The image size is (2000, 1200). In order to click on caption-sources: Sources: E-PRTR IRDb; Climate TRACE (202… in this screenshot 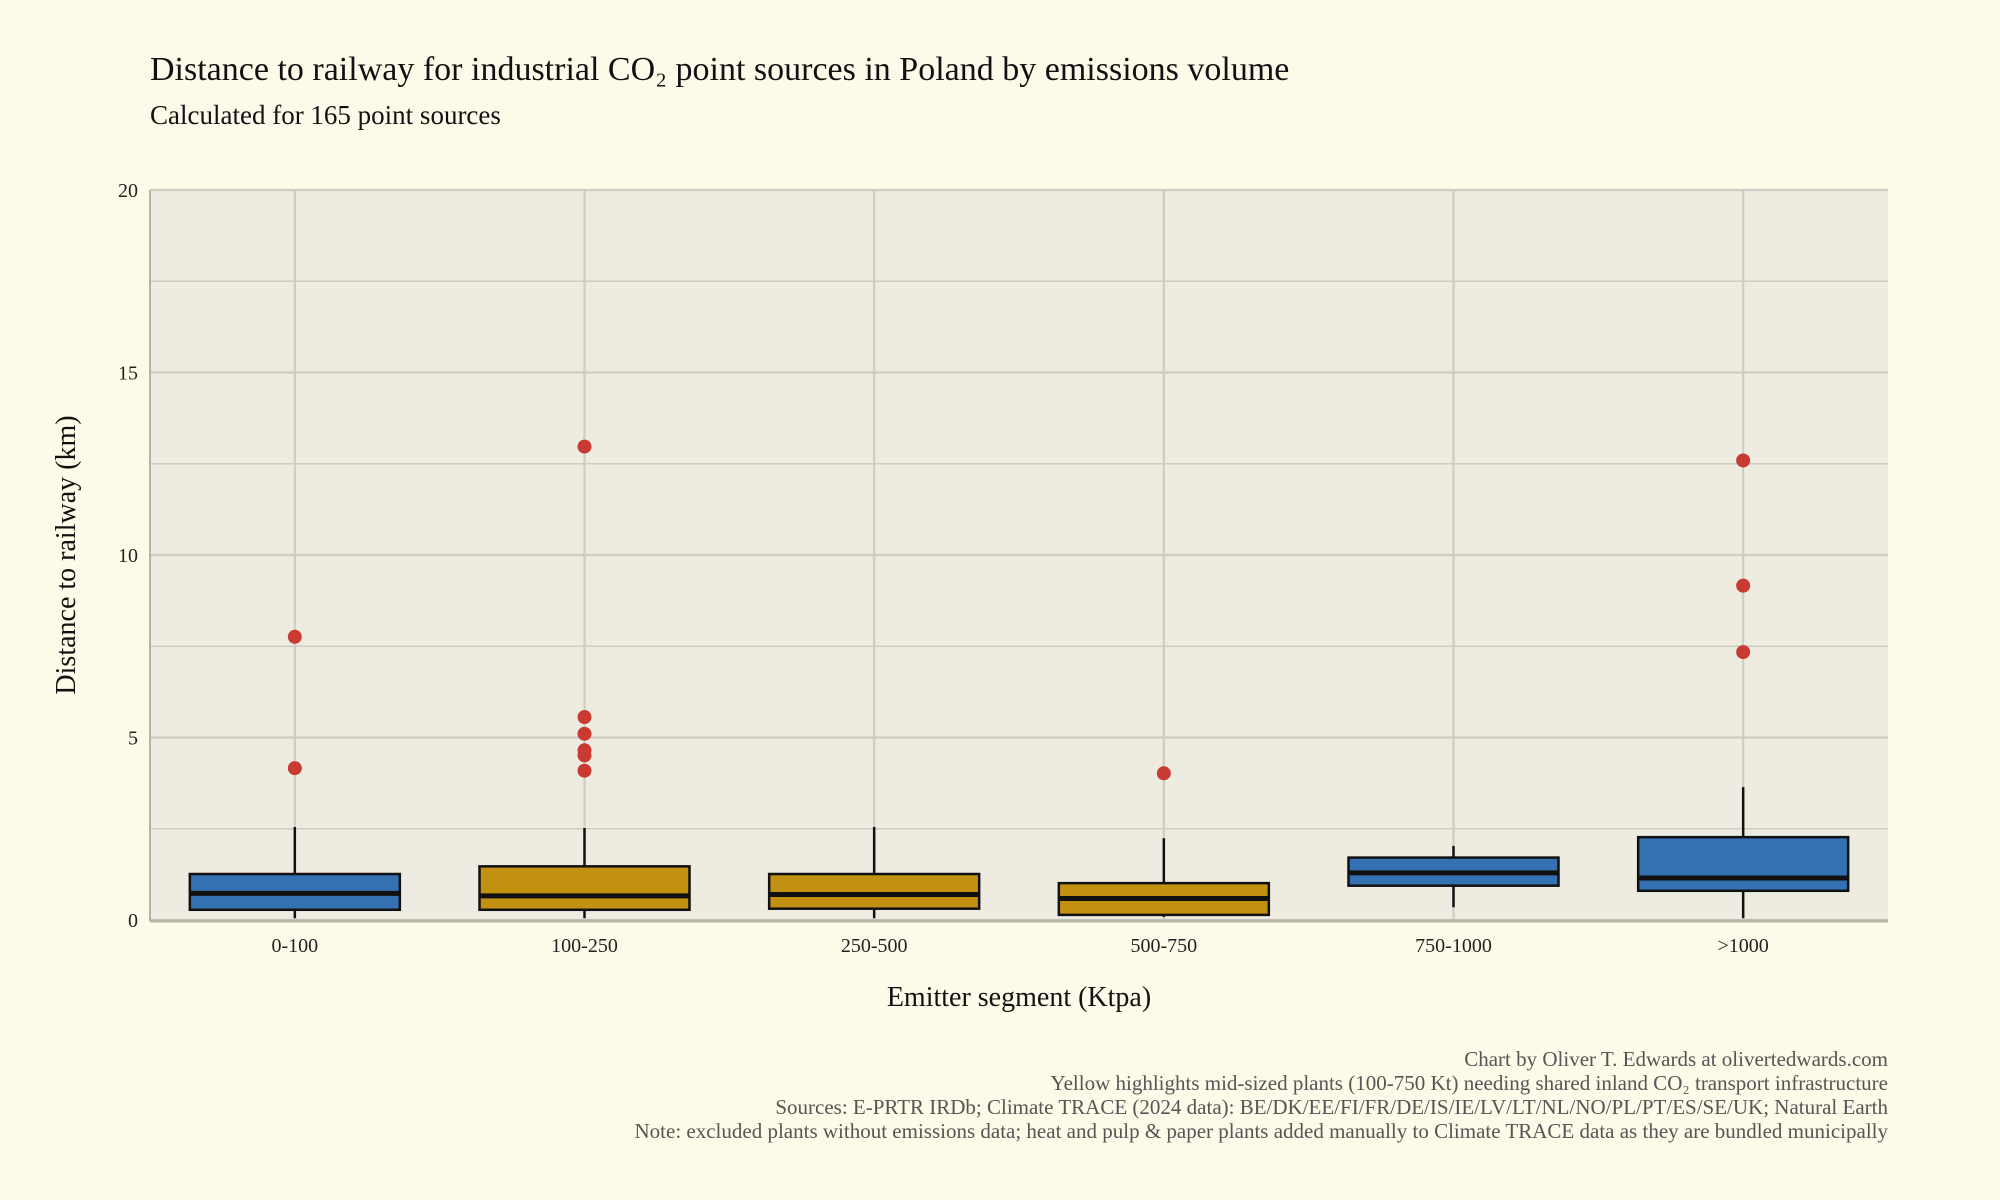, I will do `click(1331, 1107)`.